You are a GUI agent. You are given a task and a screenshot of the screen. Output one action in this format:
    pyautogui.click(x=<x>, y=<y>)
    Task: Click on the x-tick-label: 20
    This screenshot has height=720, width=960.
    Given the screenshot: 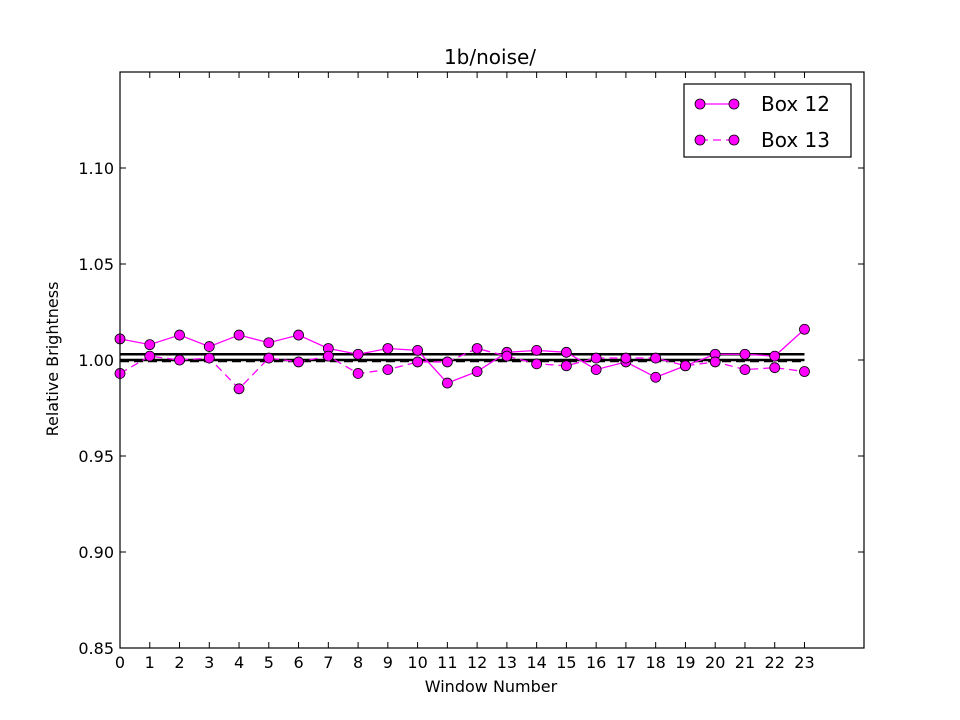 What is the action you would take?
    pyautogui.click(x=715, y=662)
    